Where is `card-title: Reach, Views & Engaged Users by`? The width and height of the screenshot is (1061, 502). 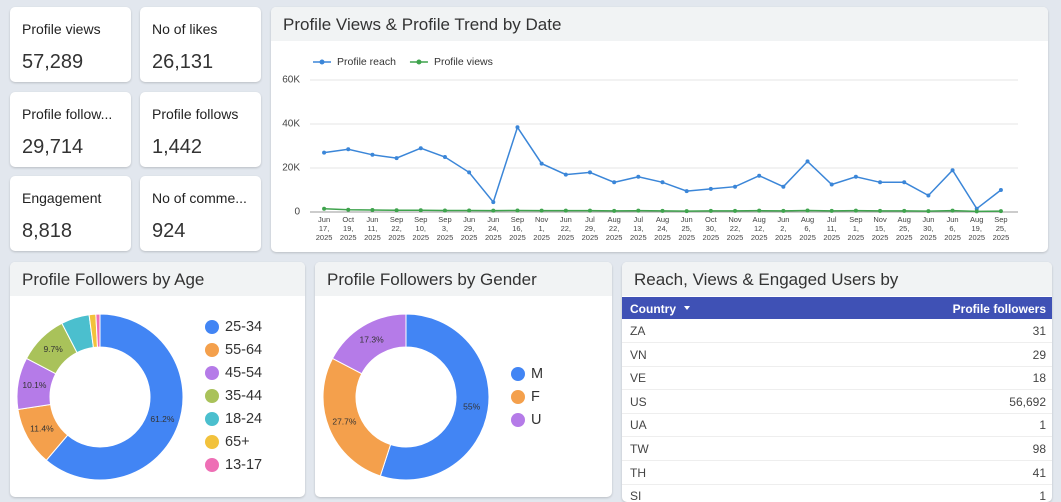 card-title: Reach, Views & Engaged Users by is located at coordinates (837, 279).